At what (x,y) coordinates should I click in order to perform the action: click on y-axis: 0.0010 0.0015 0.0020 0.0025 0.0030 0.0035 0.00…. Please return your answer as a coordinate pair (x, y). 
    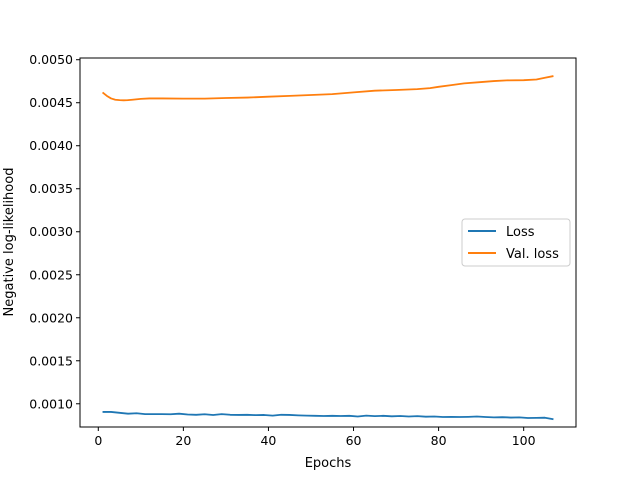
    Looking at the image, I should click on (54, 231).